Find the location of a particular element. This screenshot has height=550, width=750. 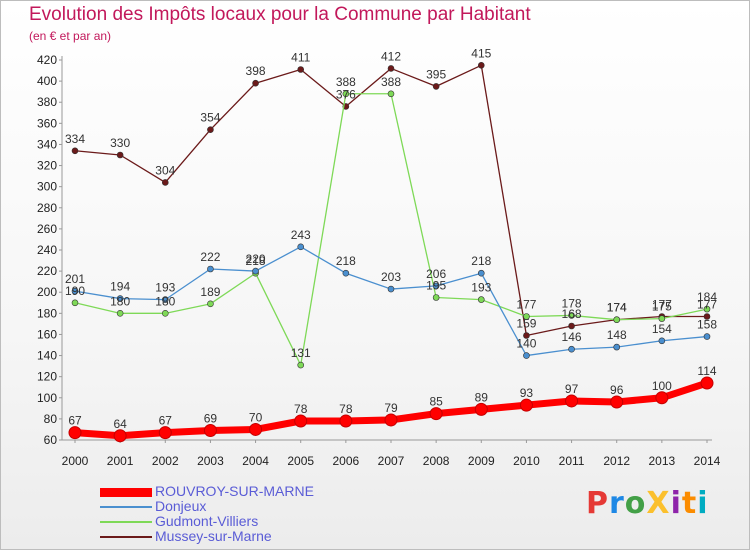

legend-label: Donjeux is located at coordinates (181, 506).